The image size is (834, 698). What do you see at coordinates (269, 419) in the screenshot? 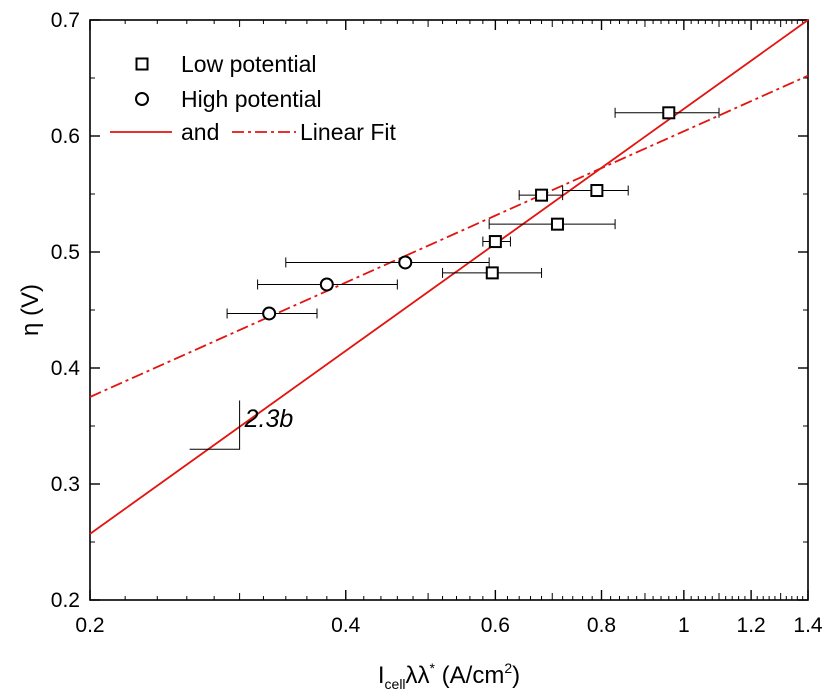
I see `slope-annotation: 2.3b` at bounding box center [269, 419].